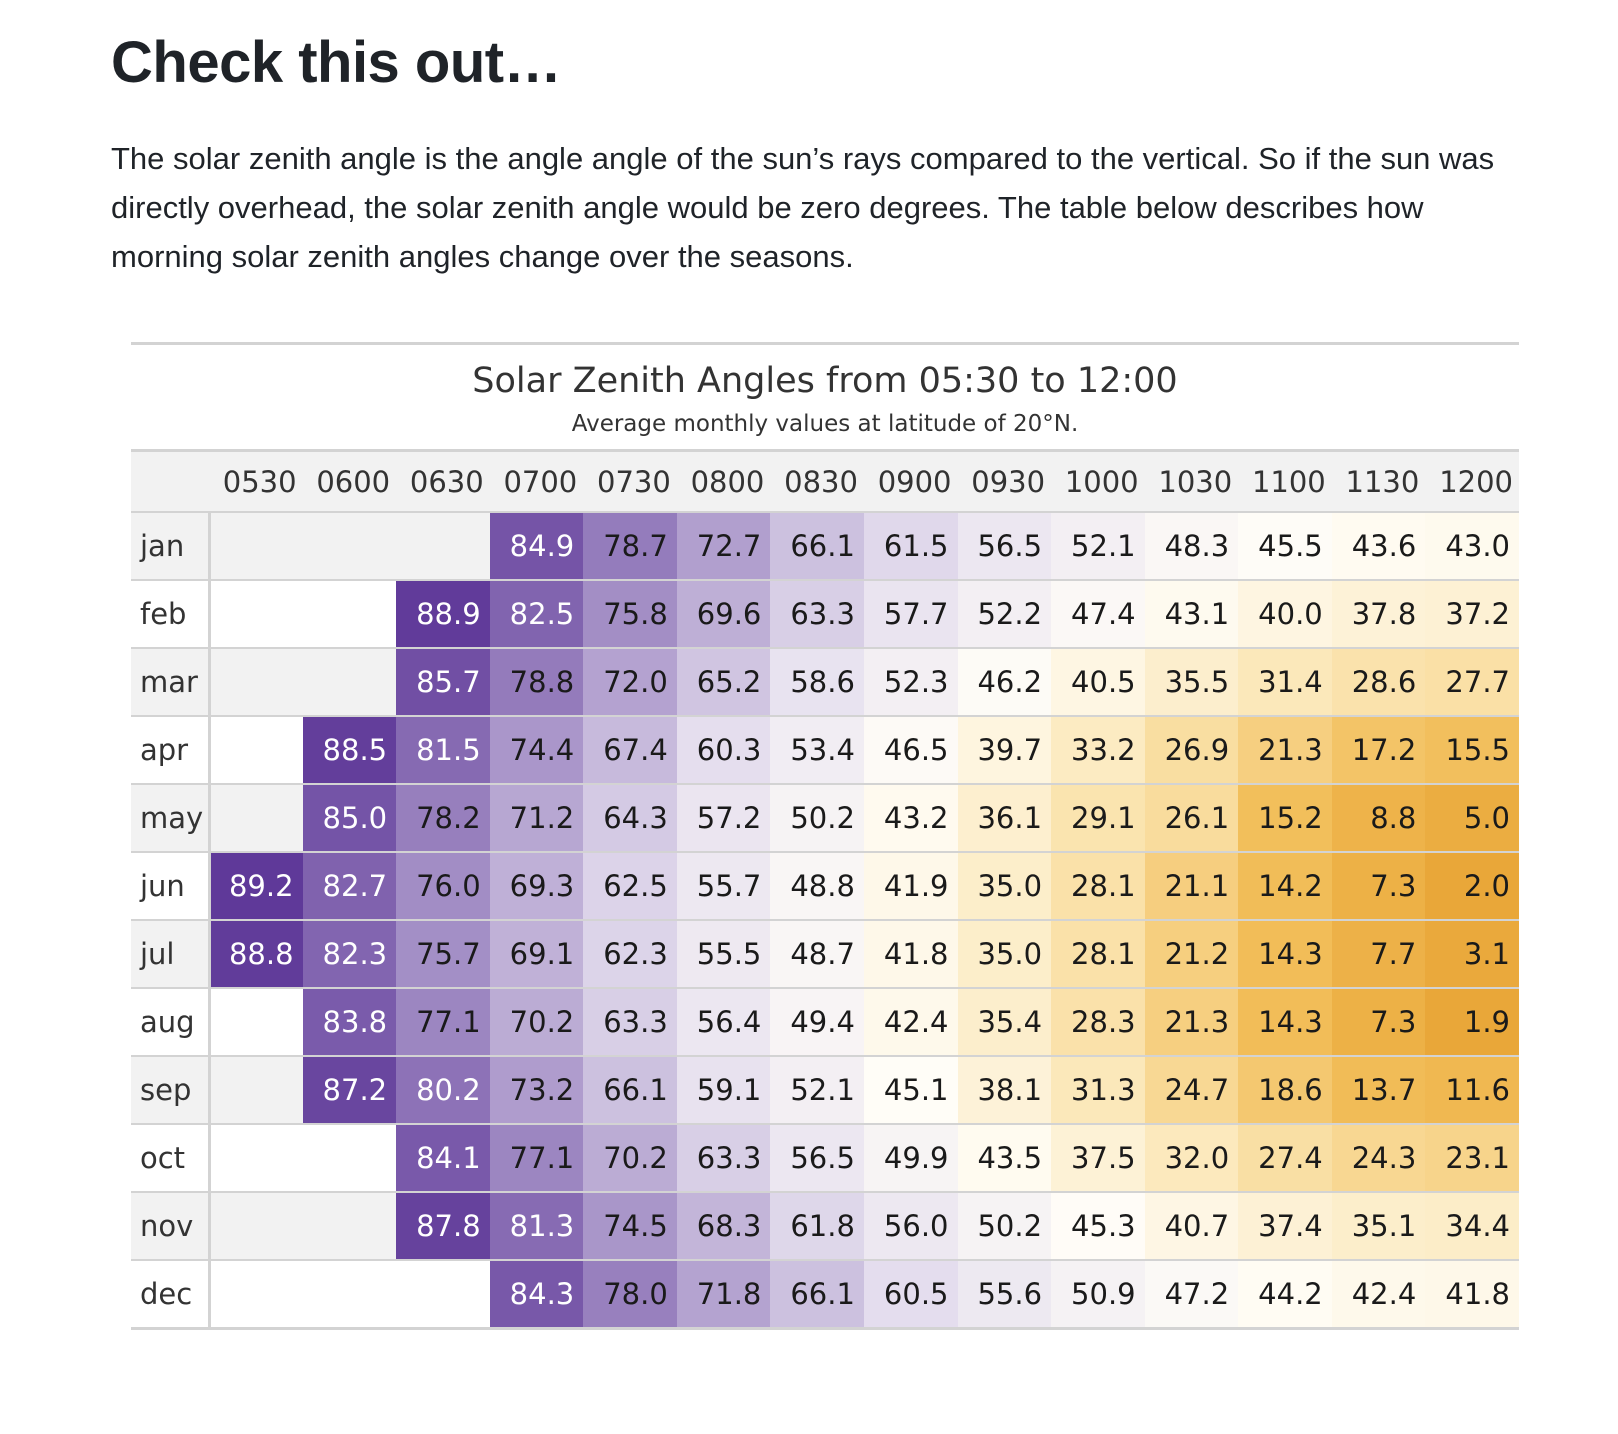 The height and width of the screenshot is (1434, 1618). What do you see at coordinates (1191, 1157) in the screenshot?
I see `heatmap-cell: 32.0` at bounding box center [1191, 1157].